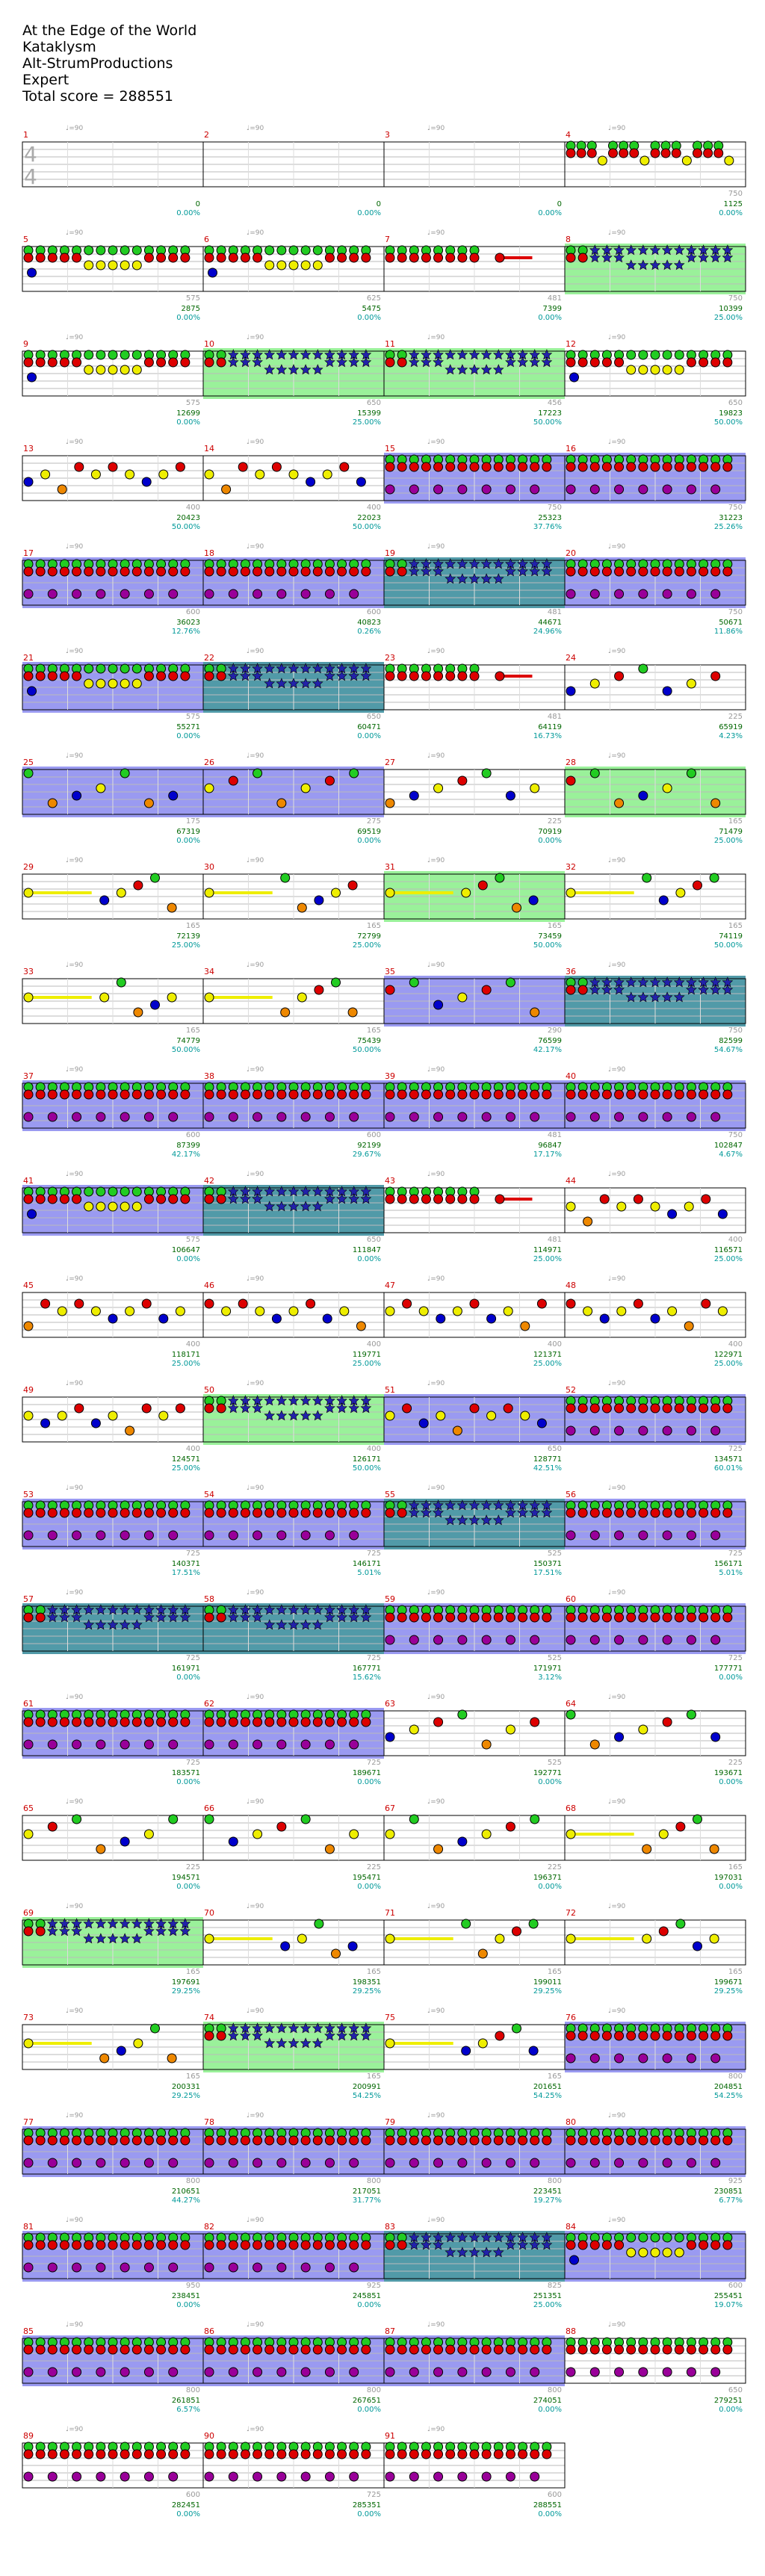 The height and width of the screenshot is (2576, 765). I want to click on measure-bpm: 725, so click(193, 1763).